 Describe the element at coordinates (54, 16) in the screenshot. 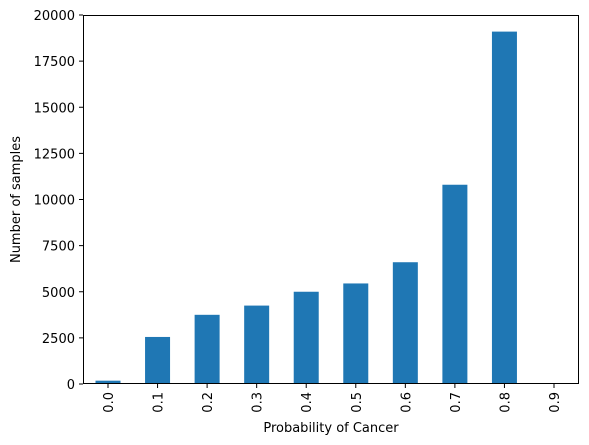

I see `y-tick-label: 20000` at that location.